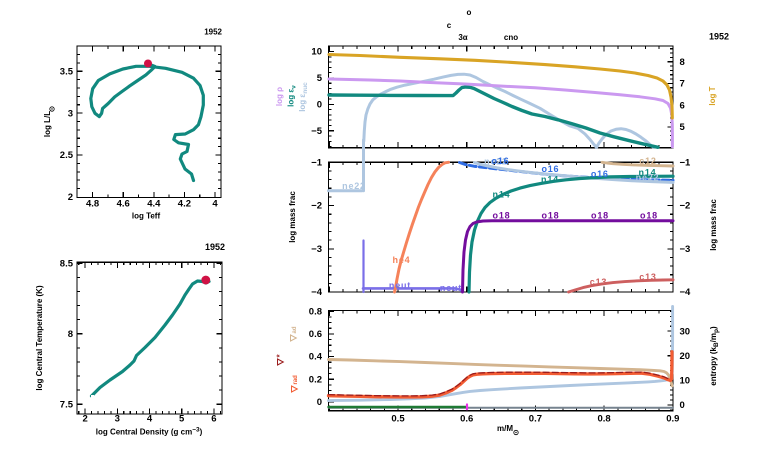  Describe the element at coordinates (672, 419) in the screenshot. I see `svg-text: 0.9` at that location.